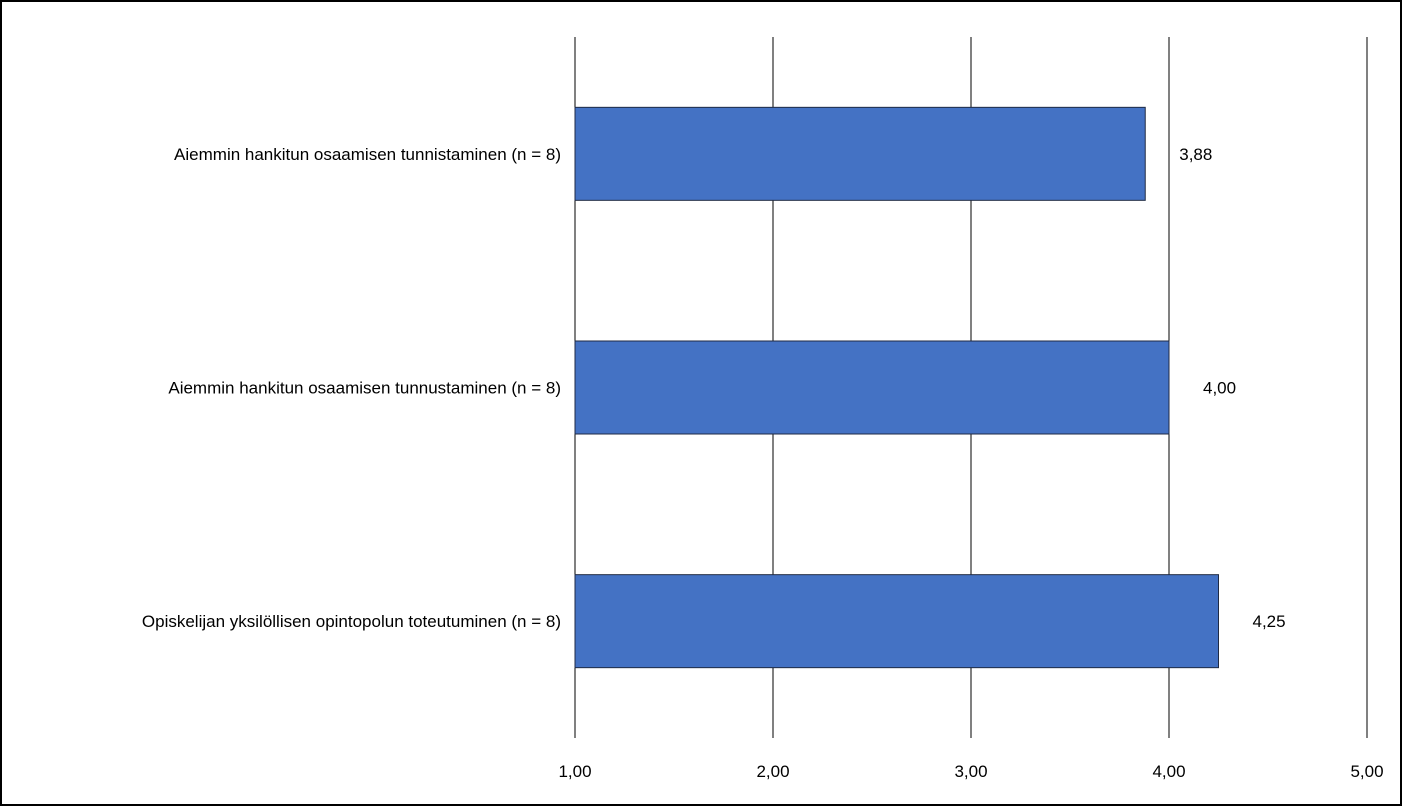 This screenshot has height=811, width=1402. Describe the element at coordinates (1366, 771) in the screenshot. I see `x-tick-label: 5,00` at that location.